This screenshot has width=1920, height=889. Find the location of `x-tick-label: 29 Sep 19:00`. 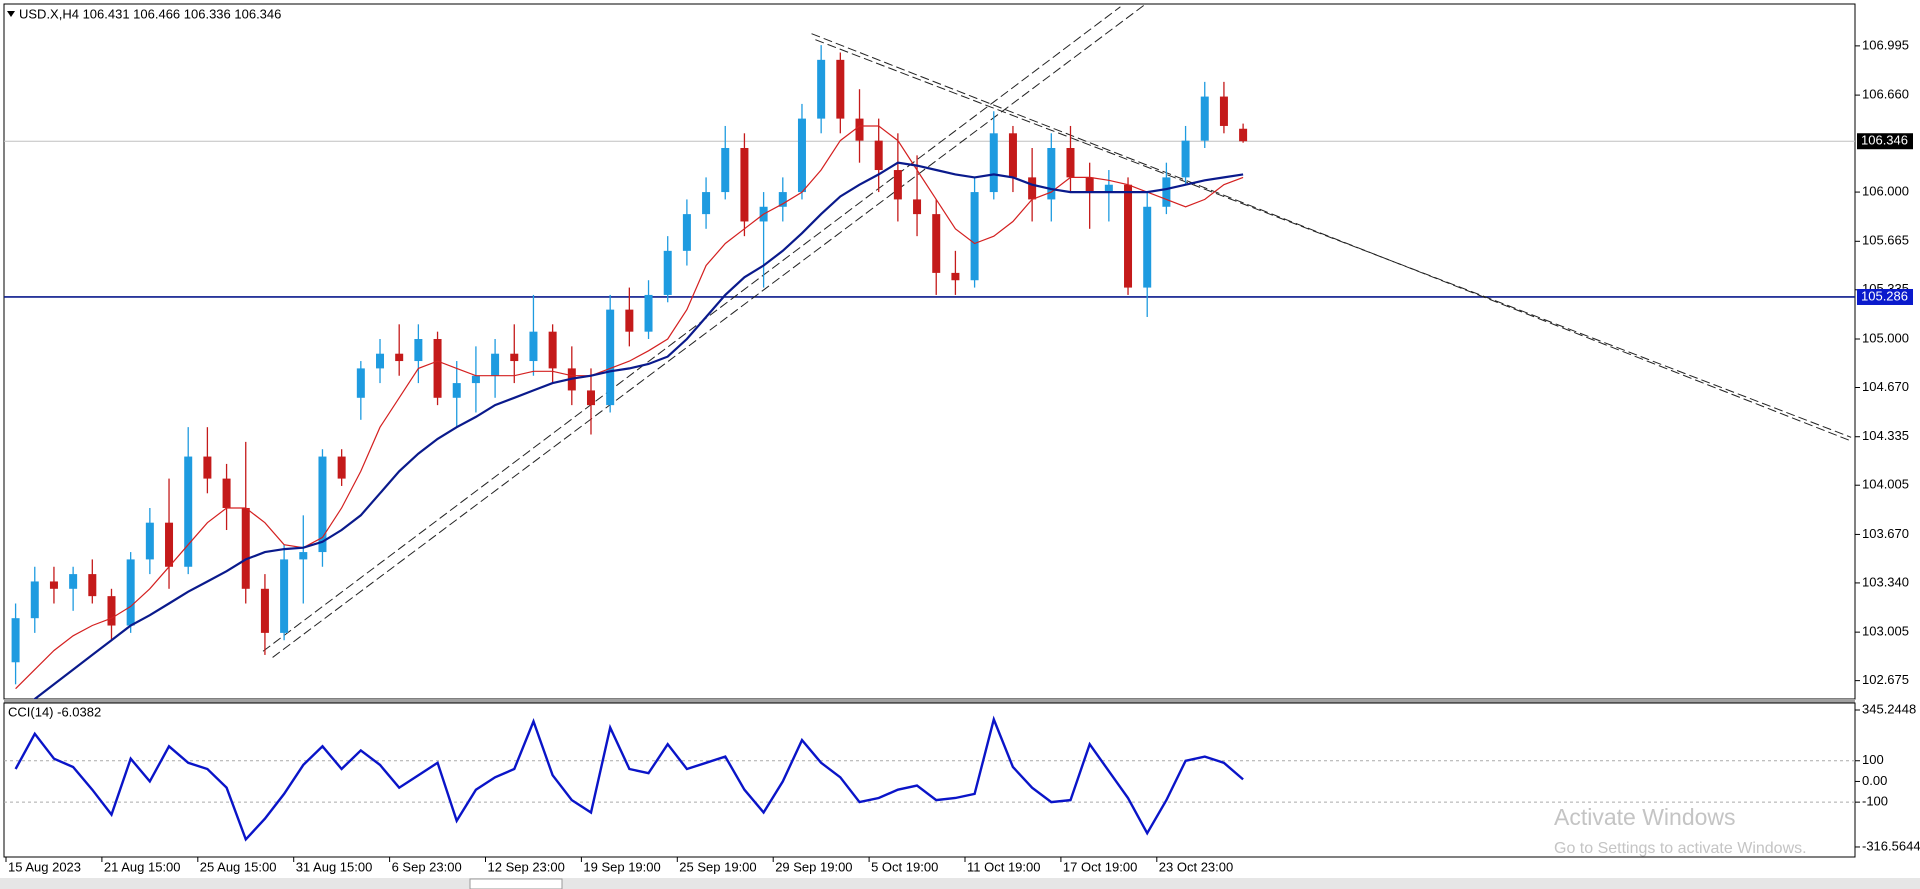

x-tick-label: 29 Sep 19:00 is located at coordinates (813, 866).